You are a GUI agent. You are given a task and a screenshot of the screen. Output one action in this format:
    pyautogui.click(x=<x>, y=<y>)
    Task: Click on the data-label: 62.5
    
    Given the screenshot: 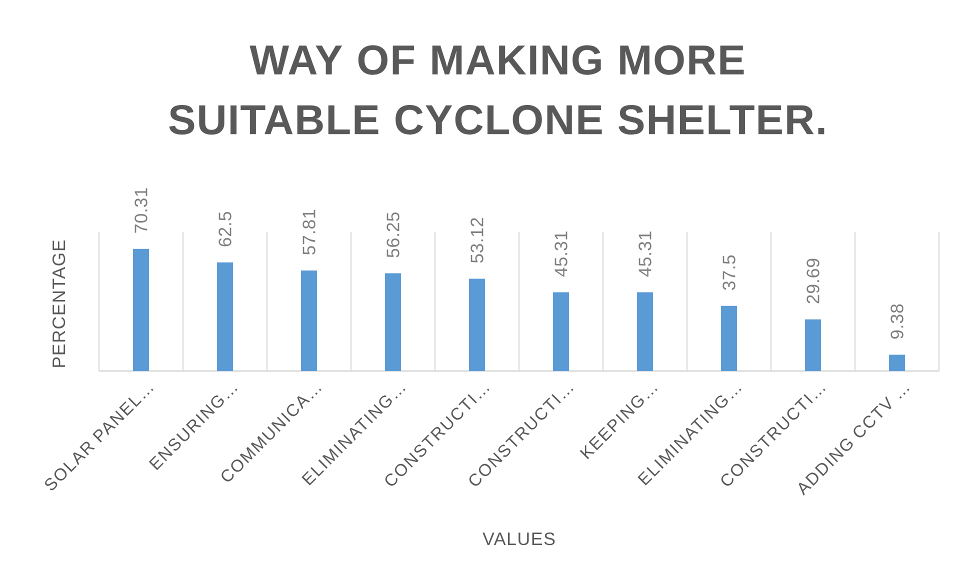 What is the action you would take?
    pyautogui.click(x=225, y=229)
    